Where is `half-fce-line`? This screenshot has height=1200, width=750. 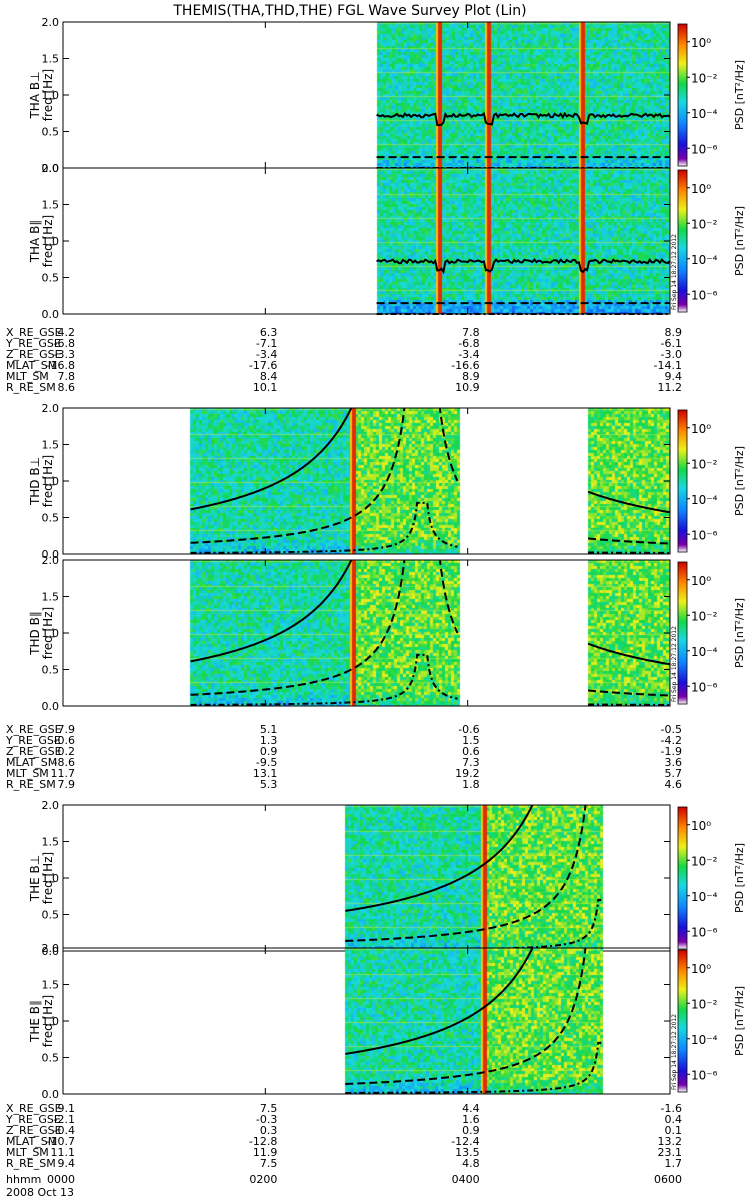 half-fce-line is located at coordinates (466, 1016).